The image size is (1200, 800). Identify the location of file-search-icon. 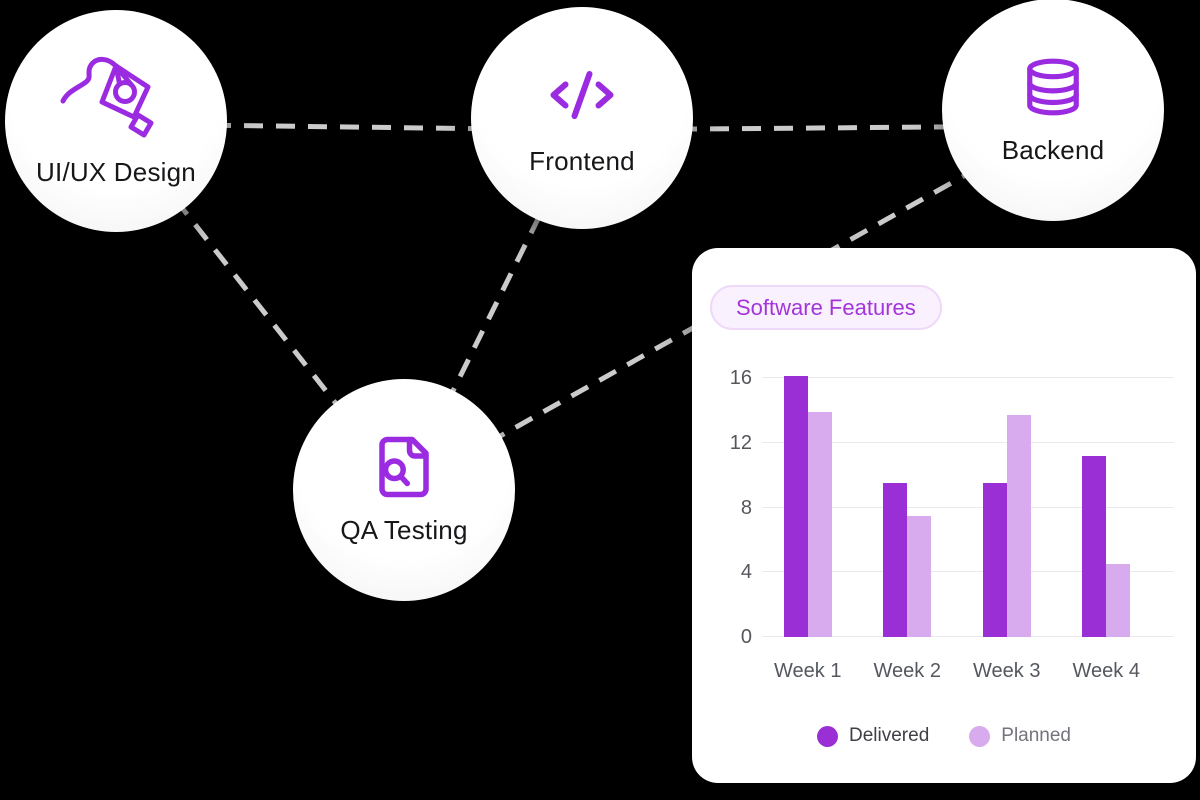
(404, 467).